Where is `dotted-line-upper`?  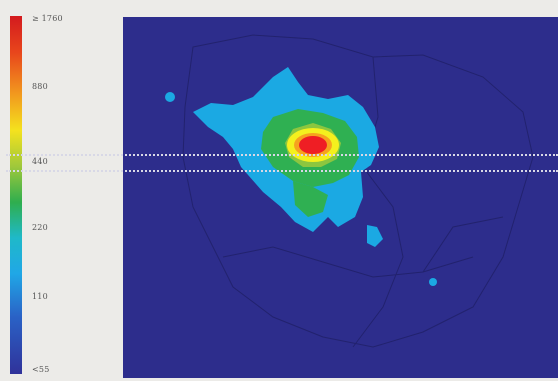
dotted-line-upper is located at coordinates (282, 155).